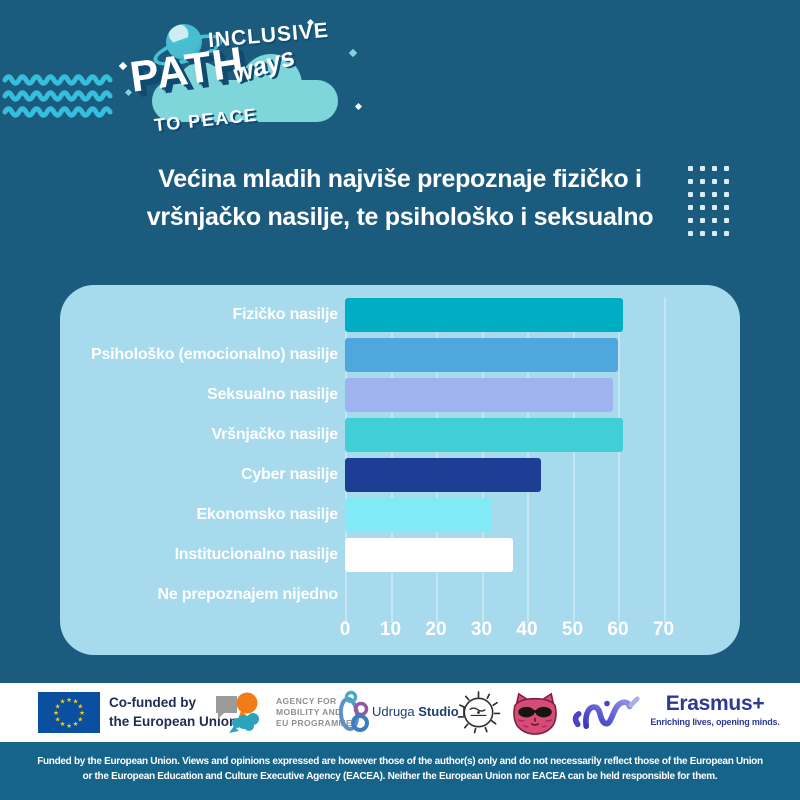  What do you see at coordinates (267, 514) in the screenshot?
I see `bar-category-text: Ekonomsko nasilje` at bounding box center [267, 514].